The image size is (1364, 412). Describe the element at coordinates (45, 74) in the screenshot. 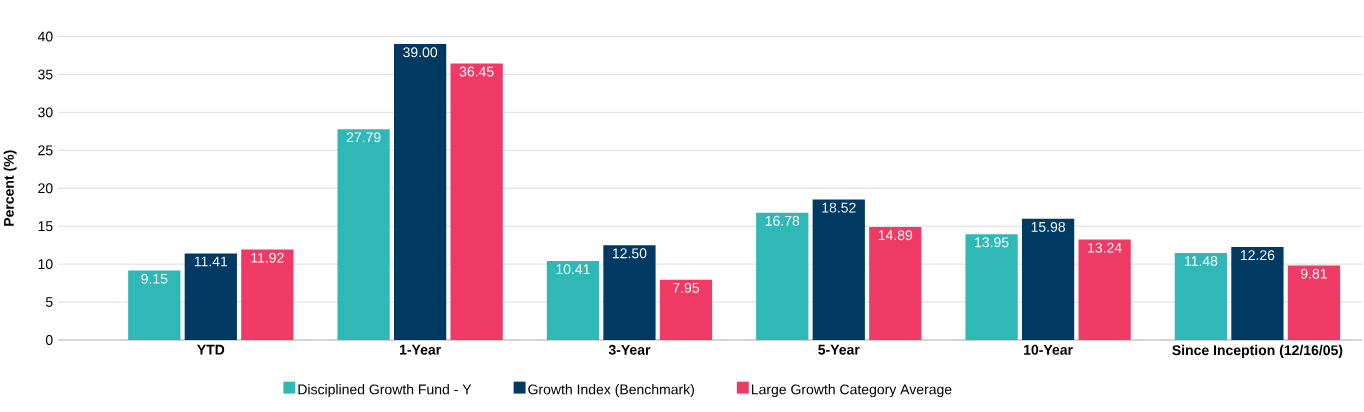

I see `y-tick-label: 35` at that location.